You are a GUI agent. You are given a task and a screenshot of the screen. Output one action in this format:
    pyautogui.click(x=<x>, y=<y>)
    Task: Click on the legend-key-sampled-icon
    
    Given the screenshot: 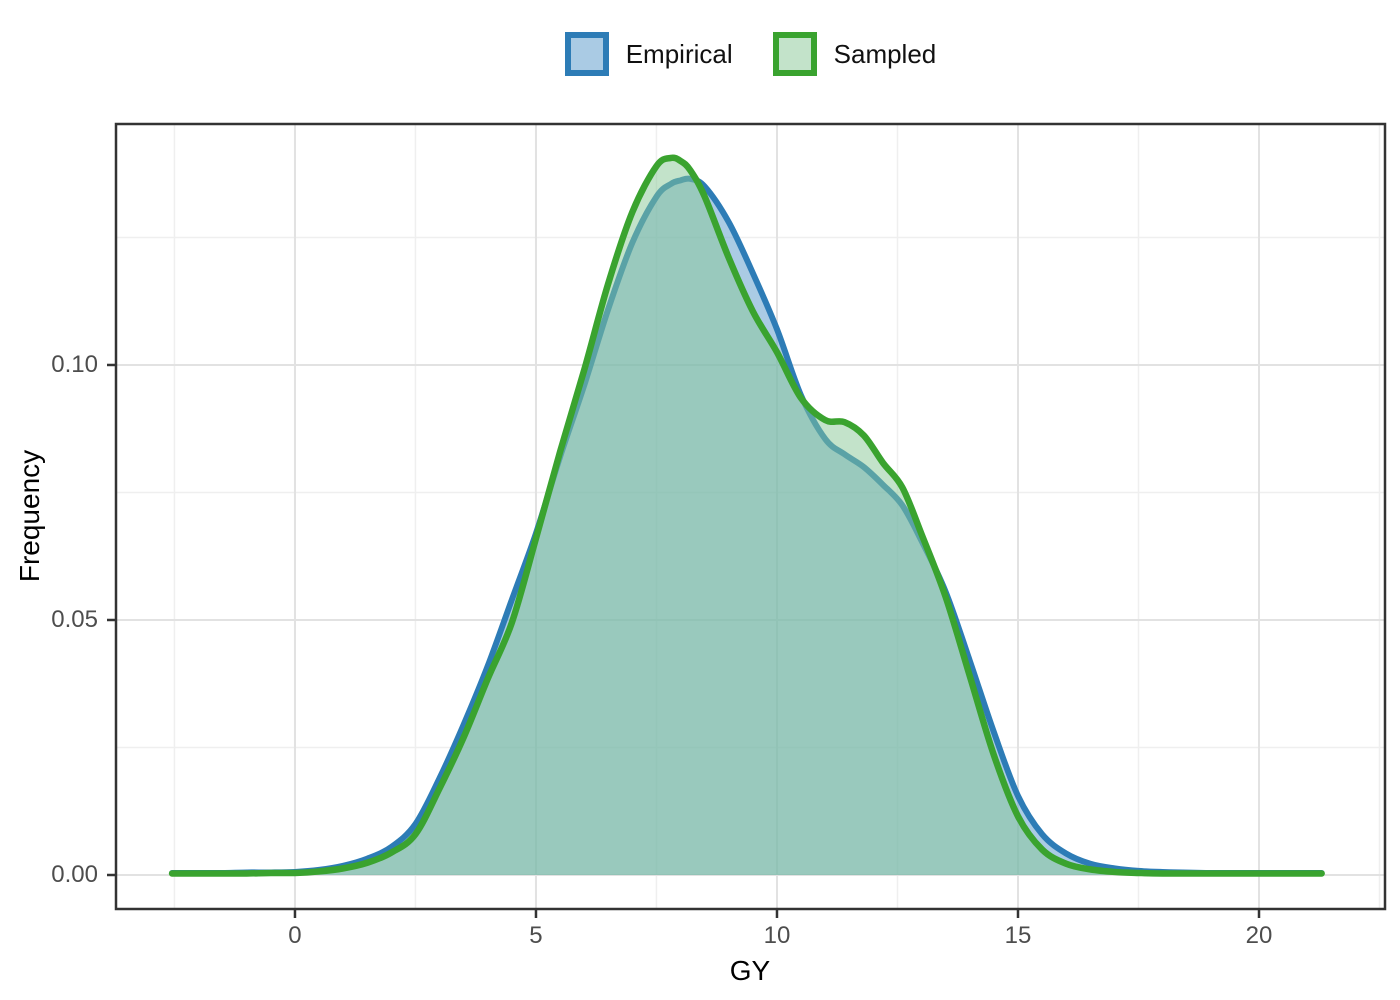 What is the action you would take?
    pyautogui.click(x=794, y=54)
    